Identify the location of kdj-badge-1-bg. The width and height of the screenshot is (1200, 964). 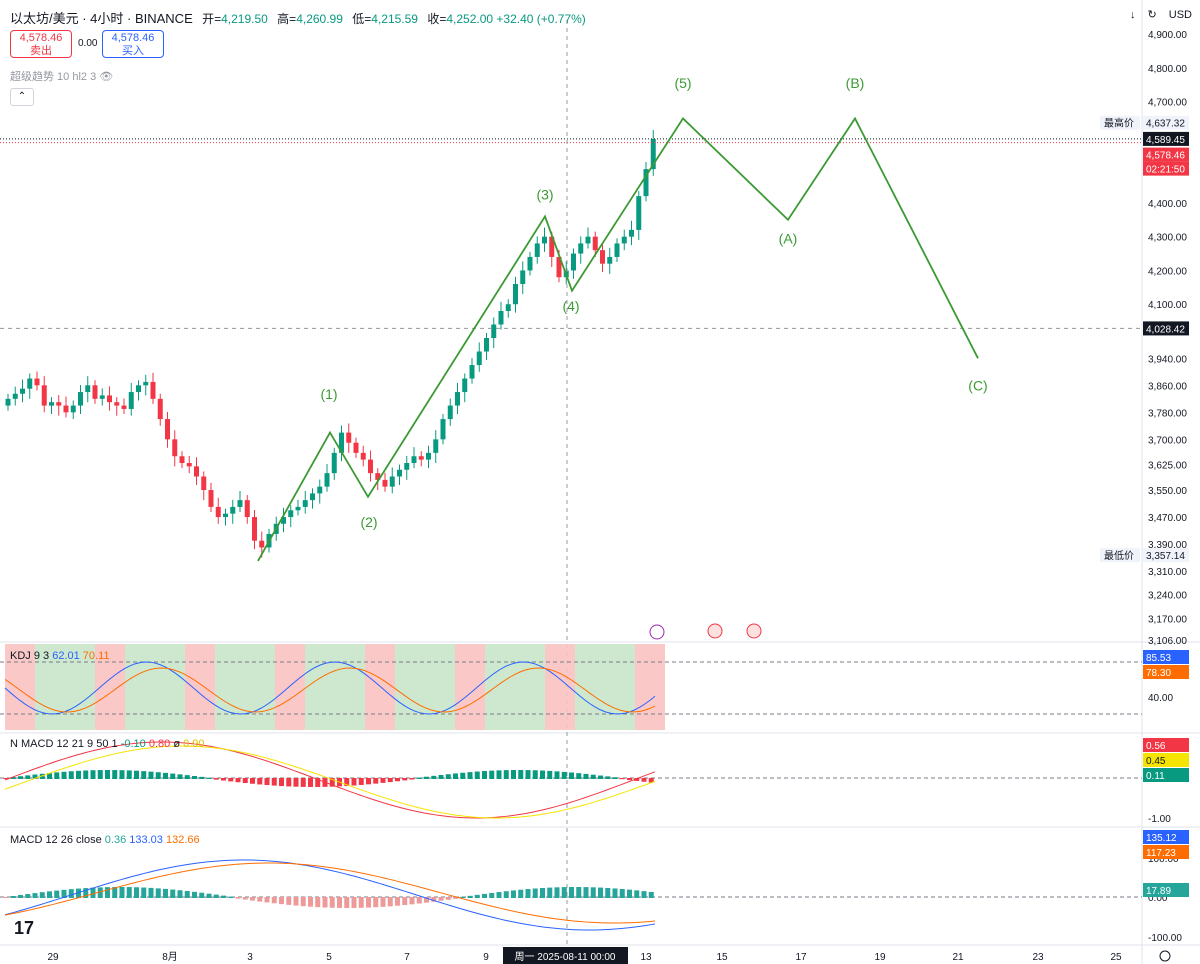
(1166, 657).